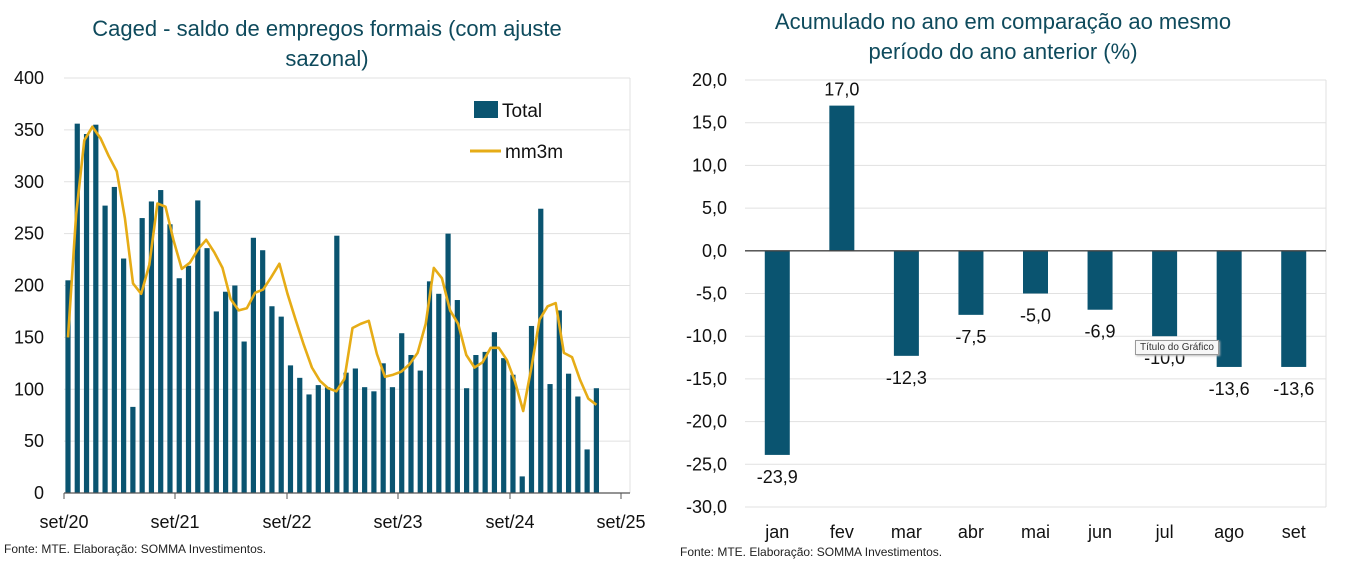  Describe the element at coordinates (706, 464) in the screenshot. I see `right-y-tick-label: -25,0` at that location.